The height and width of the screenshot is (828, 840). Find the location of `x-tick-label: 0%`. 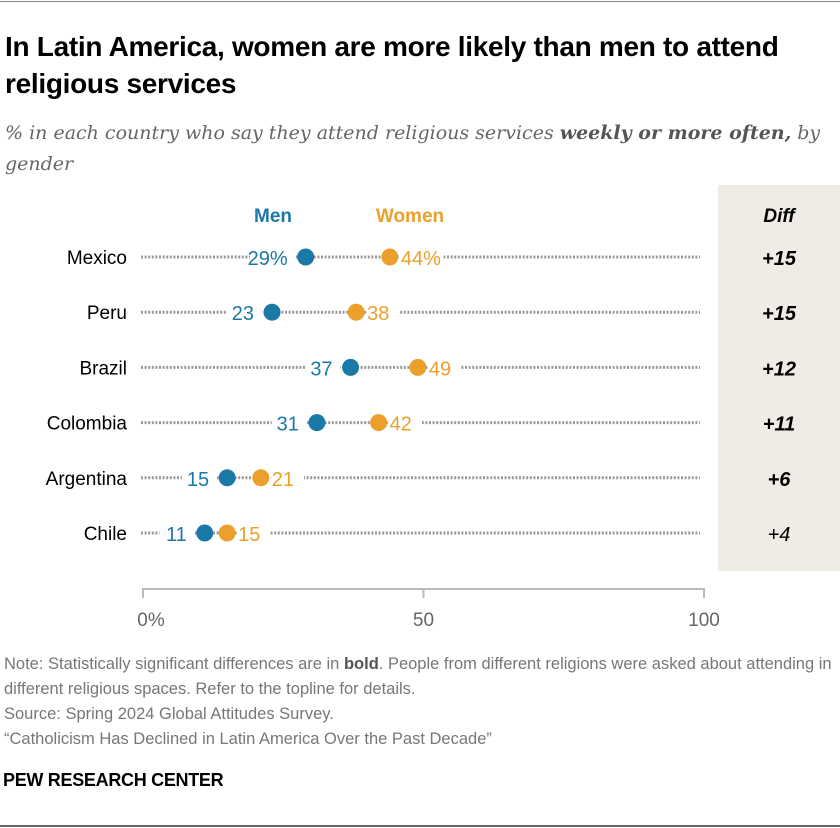

x-tick-label: 0% is located at coordinates (151, 620).